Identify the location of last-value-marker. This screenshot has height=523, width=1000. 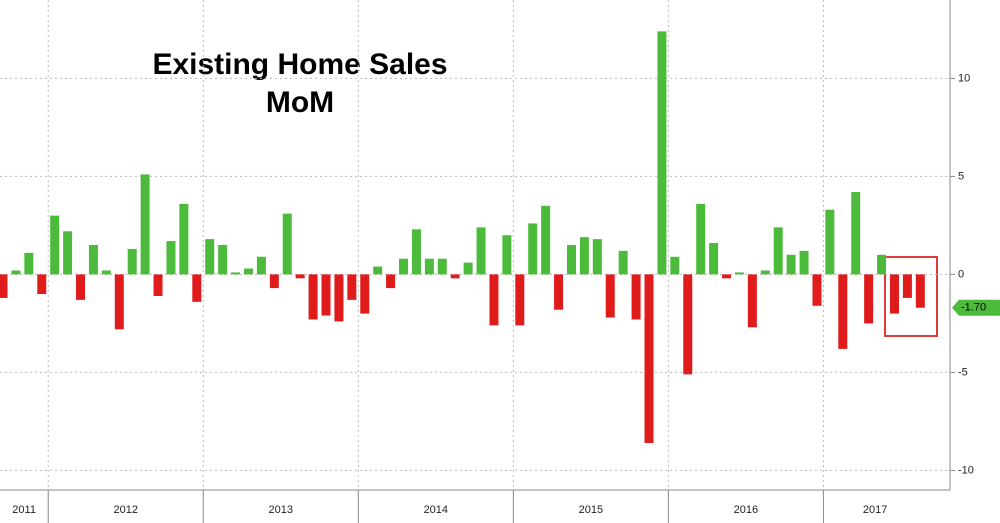
(976, 307).